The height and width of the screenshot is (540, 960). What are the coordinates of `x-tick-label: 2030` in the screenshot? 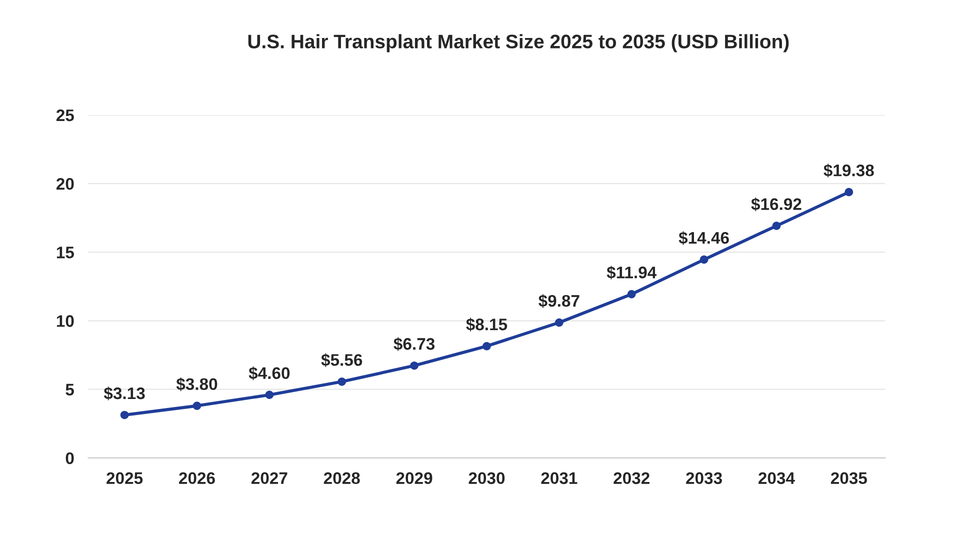 It's located at (486, 478).